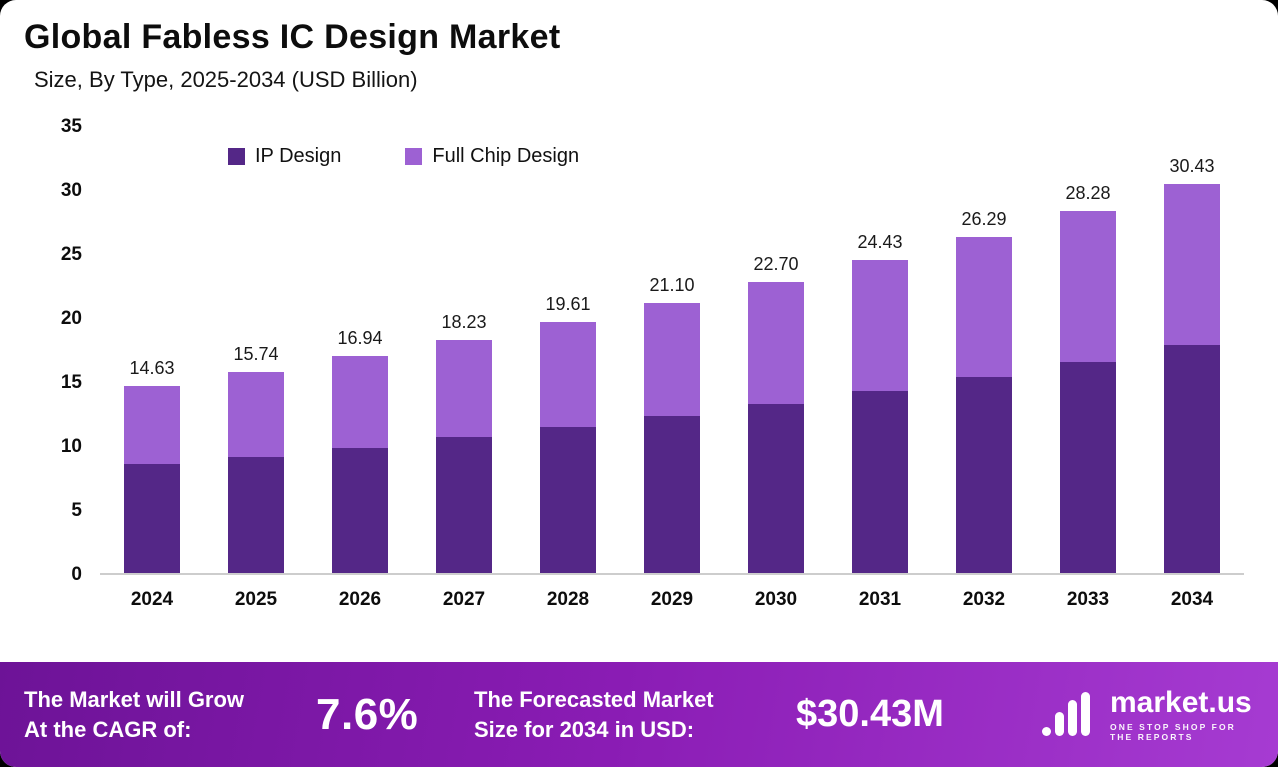 The image size is (1278, 767). Describe the element at coordinates (776, 264) in the screenshot. I see `bar-value-label: 22.70` at that location.